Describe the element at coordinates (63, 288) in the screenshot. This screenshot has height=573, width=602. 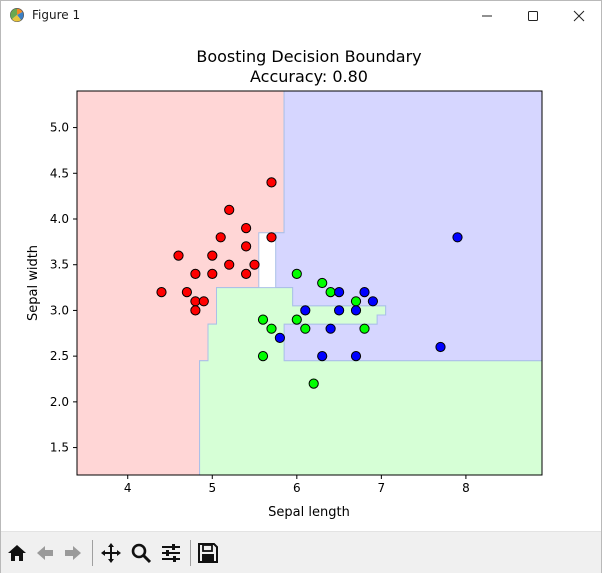
I see `y-axis-ticks: 1.5 2.0 2.5 3.0 3.5 4.0 4.5 5.0` at that location.